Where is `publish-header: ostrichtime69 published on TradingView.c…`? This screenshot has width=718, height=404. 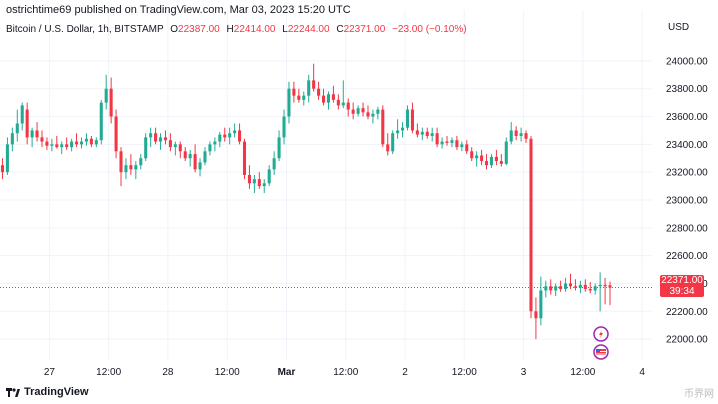
publish-header: ostrichtime69 published on TradingView.c… is located at coordinates (178, 10).